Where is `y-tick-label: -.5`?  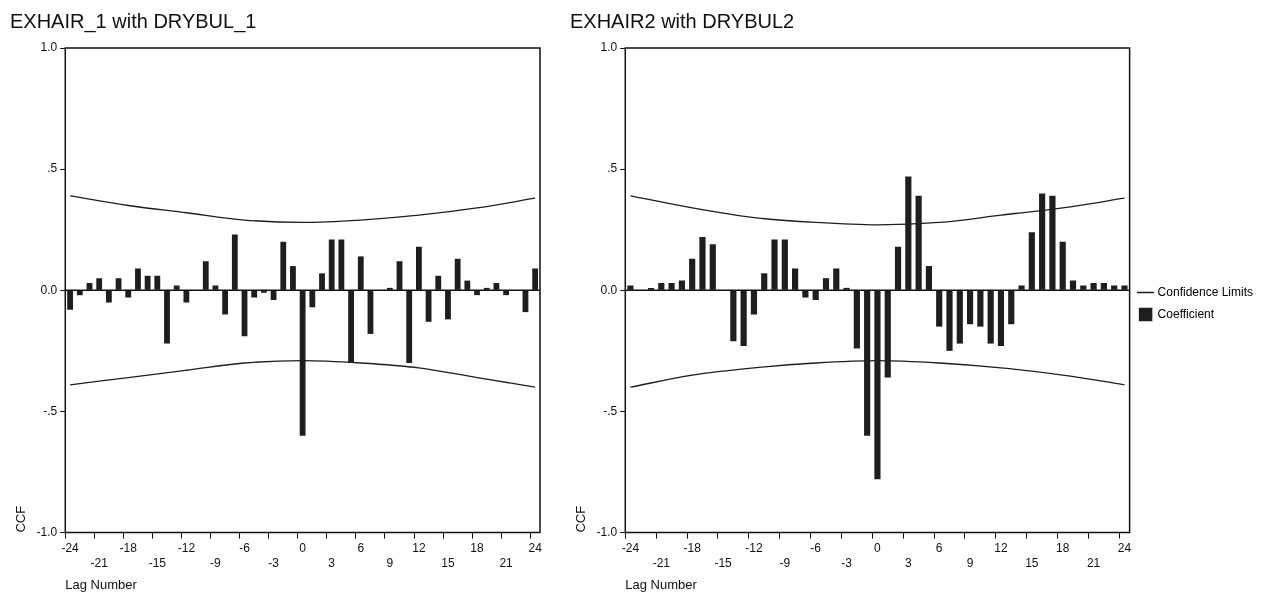
y-tick-label: -.5 is located at coordinates (610, 410).